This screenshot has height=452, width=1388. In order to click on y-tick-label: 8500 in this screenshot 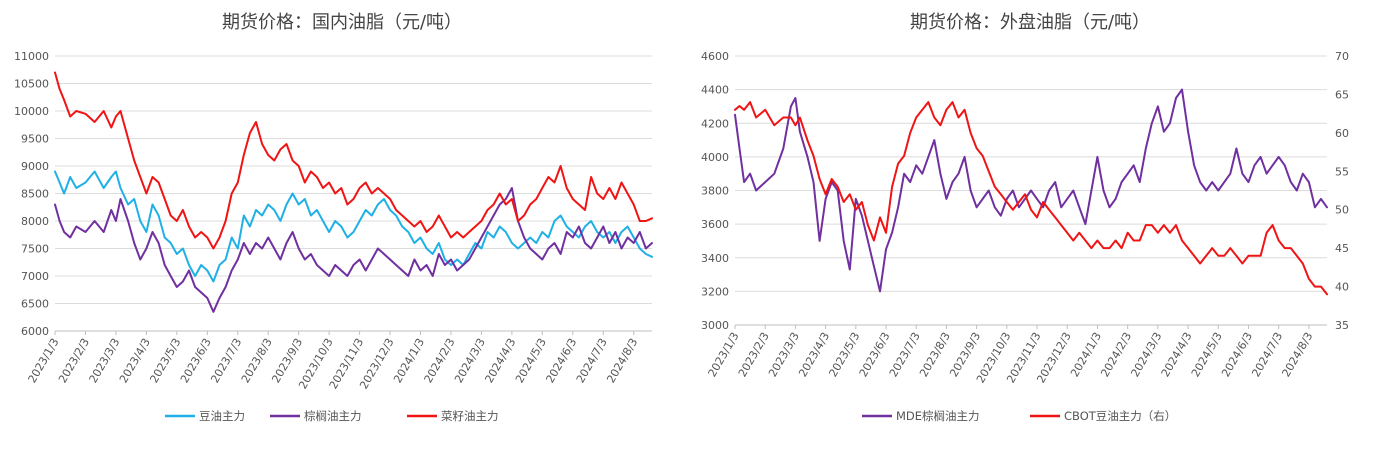, I will do `click(35, 194)`.